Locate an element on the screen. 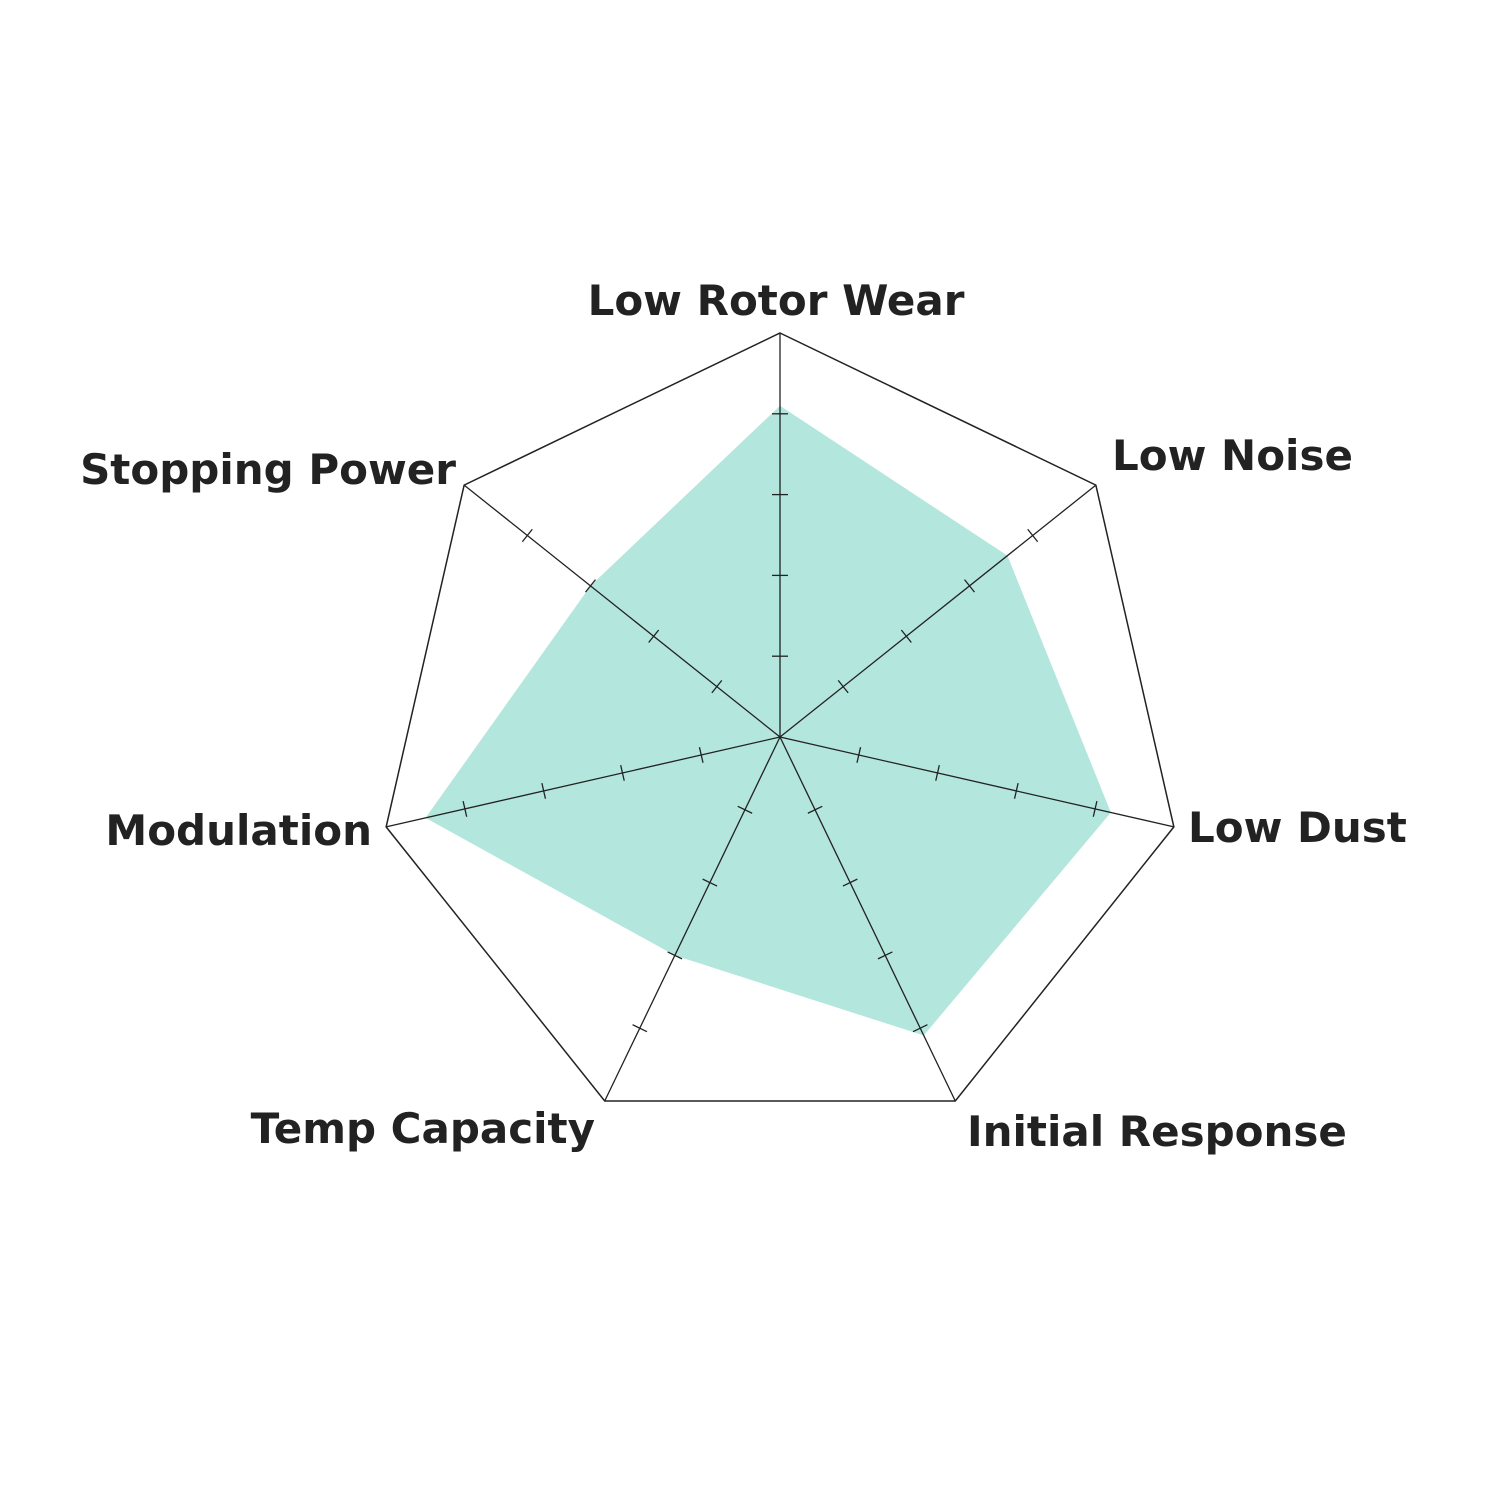  axis-label: Modulation is located at coordinates (238, 830).